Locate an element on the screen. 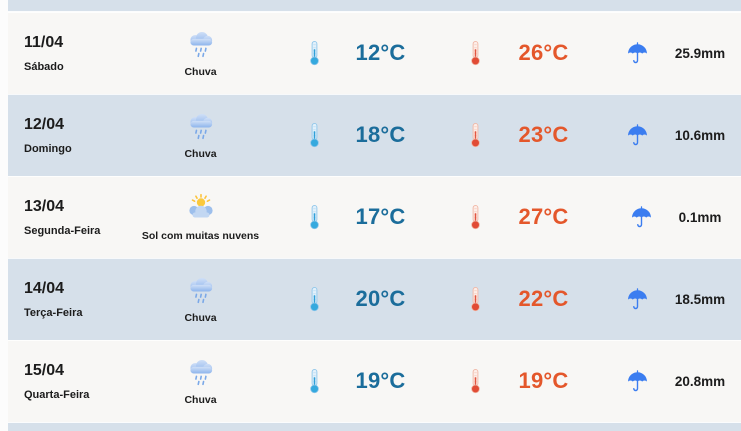  forecast-weekday: Quarta-Feira is located at coordinates (57, 394).